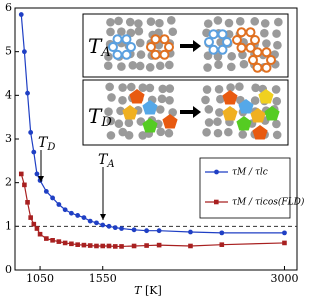 The height and width of the screenshot is (308, 320). I want to click on y-tick-label: 4, so click(8, 94).